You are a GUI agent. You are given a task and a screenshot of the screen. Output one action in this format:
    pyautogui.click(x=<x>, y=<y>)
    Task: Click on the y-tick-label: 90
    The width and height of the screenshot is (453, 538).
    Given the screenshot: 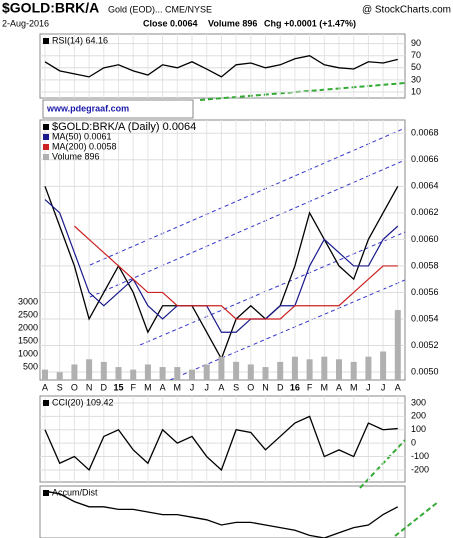 What is the action you would take?
    pyautogui.click(x=416, y=43)
    